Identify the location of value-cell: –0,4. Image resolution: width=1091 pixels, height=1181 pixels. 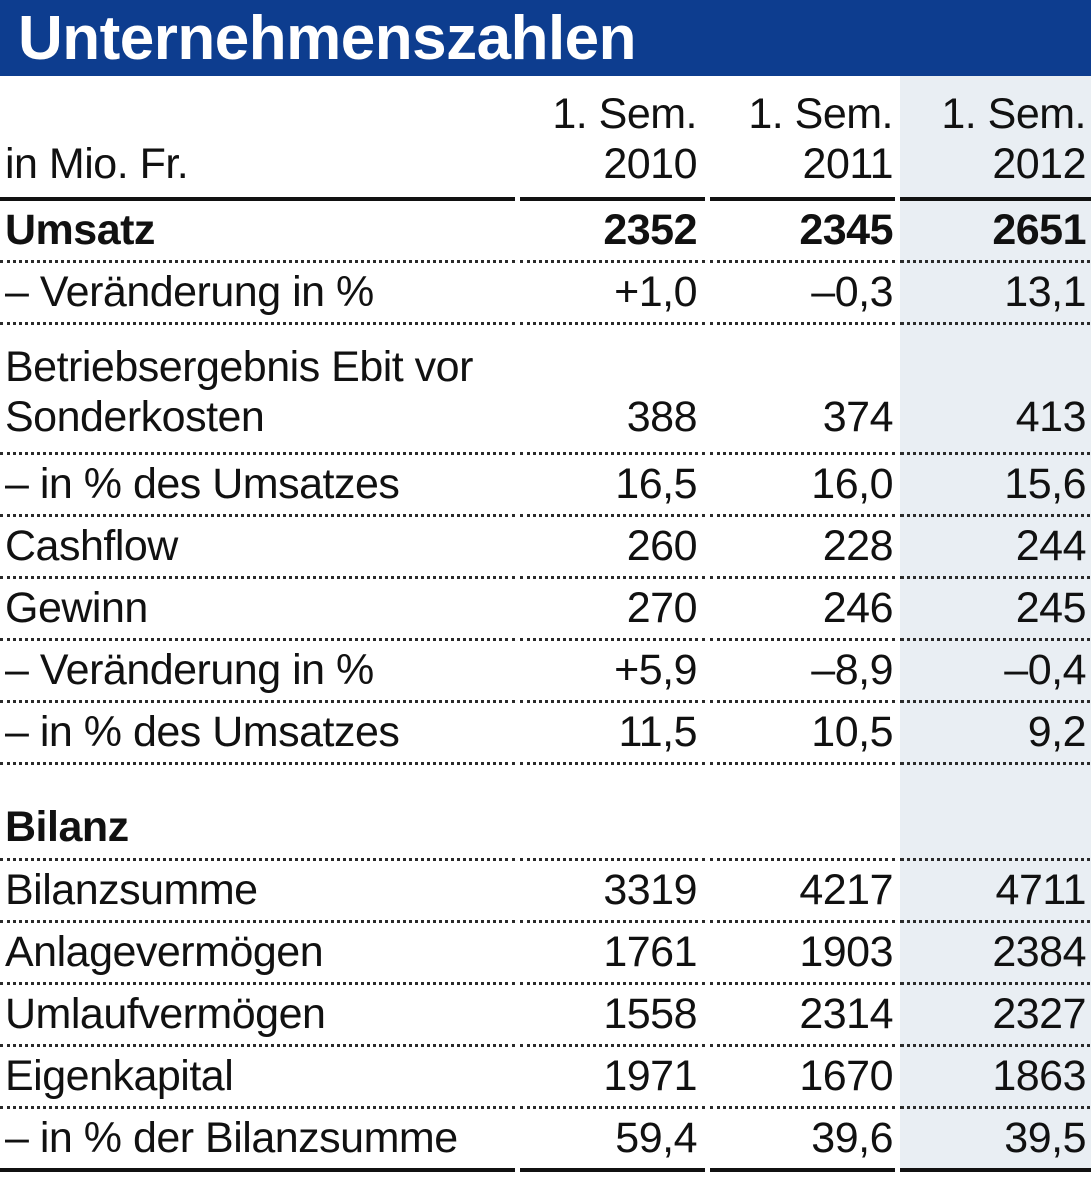
(995, 672).